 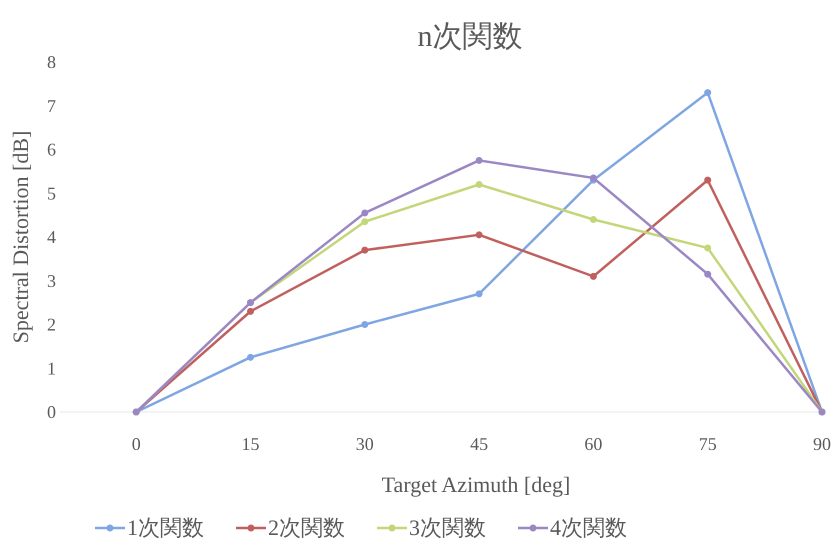 I want to click on x-tick-label: 0, so click(x=136, y=444).